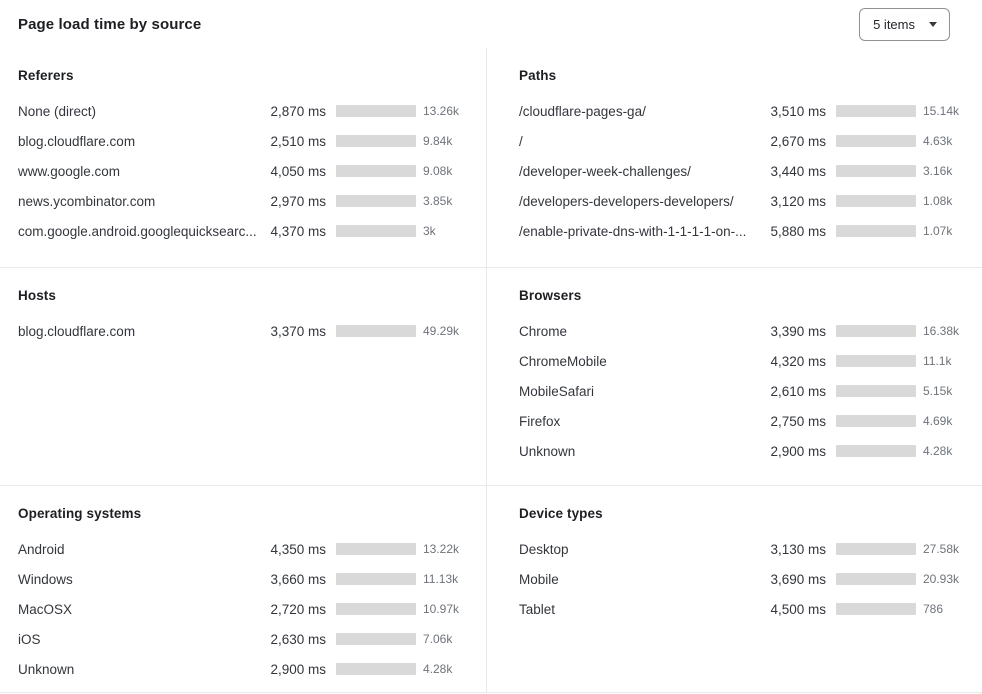  Describe the element at coordinates (244, 549) in the screenshot. I see `metric-row: Android 4,350 ms 13.22k` at that location.